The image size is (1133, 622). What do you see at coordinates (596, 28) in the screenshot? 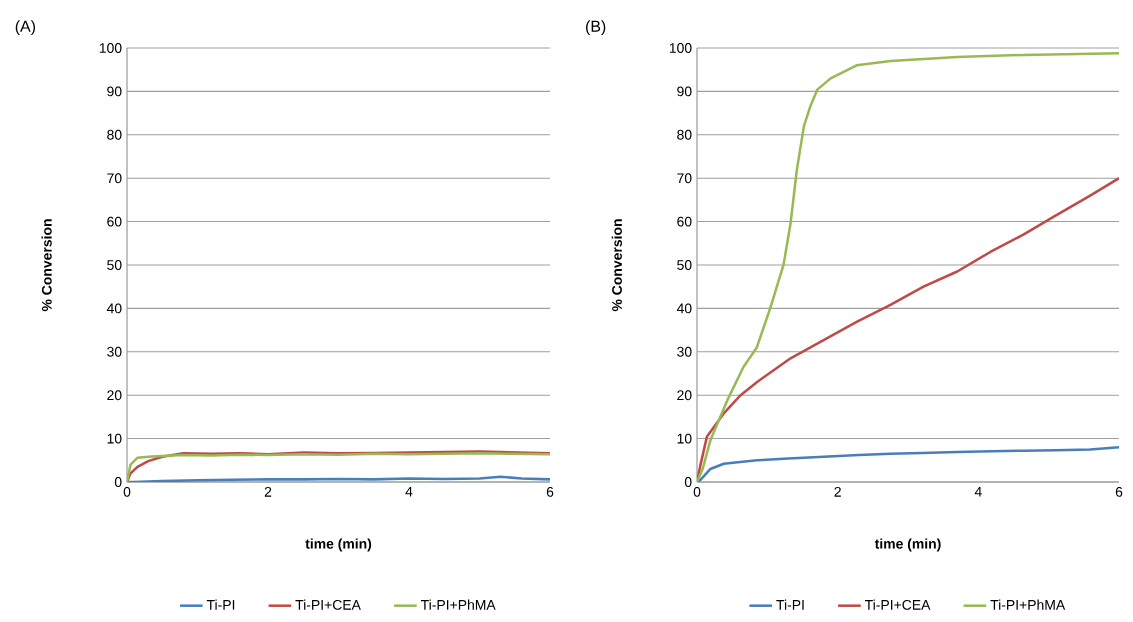
I see `chart-title: (B)` at bounding box center [596, 28].